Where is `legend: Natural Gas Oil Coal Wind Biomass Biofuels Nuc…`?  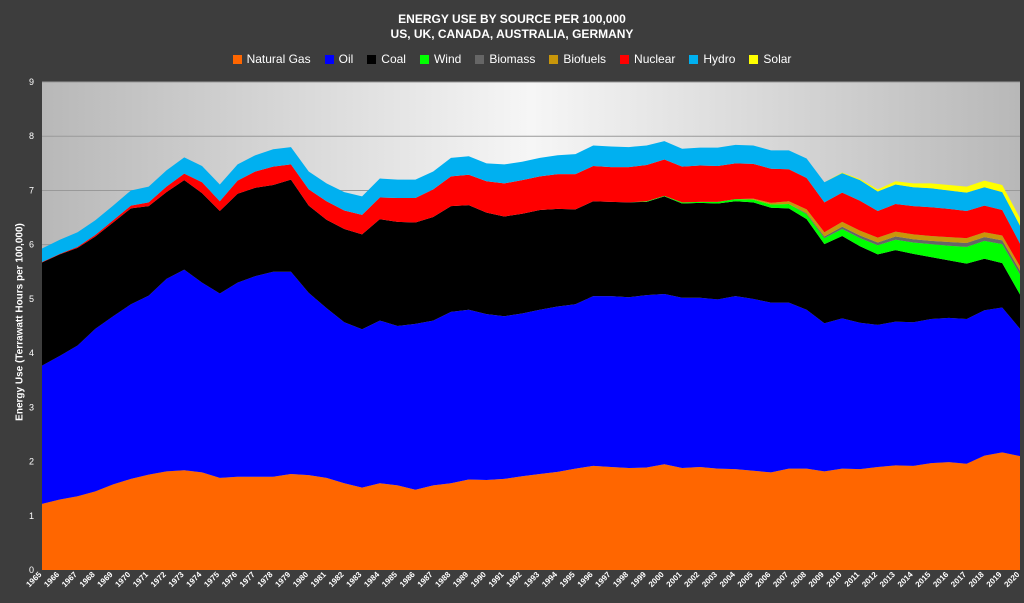
legend: Natural Gas Oil Coal Wind Biomass Biofuels Nuc… is located at coordinates (512, 59).